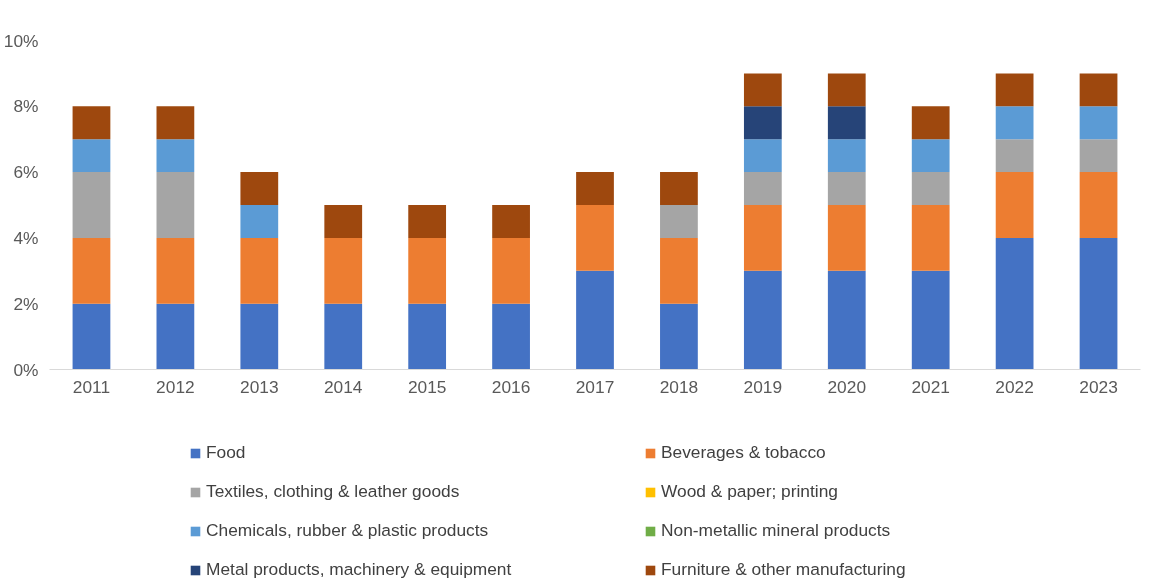 This screenshot has height=588, width=1159. Describe the element at coordinates (679, 386) in the screenshot. I see `x-tick-label: 2018` at that location.